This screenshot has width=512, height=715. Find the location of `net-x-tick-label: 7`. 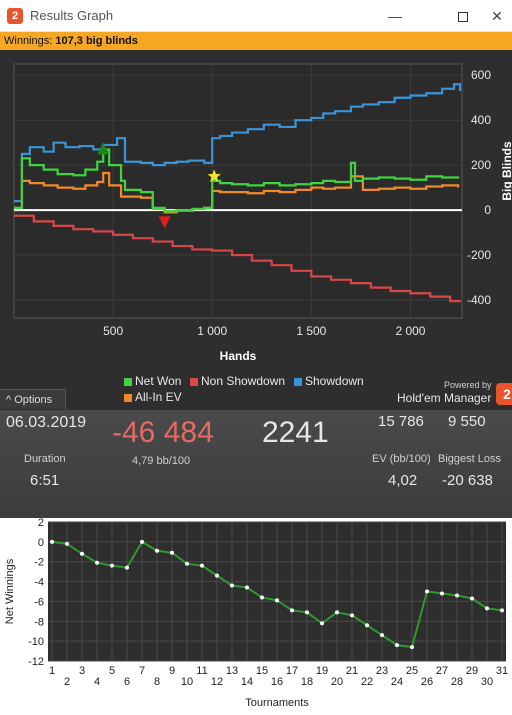

net-x-tick-label: 7 is located at coordinates (142, 671).